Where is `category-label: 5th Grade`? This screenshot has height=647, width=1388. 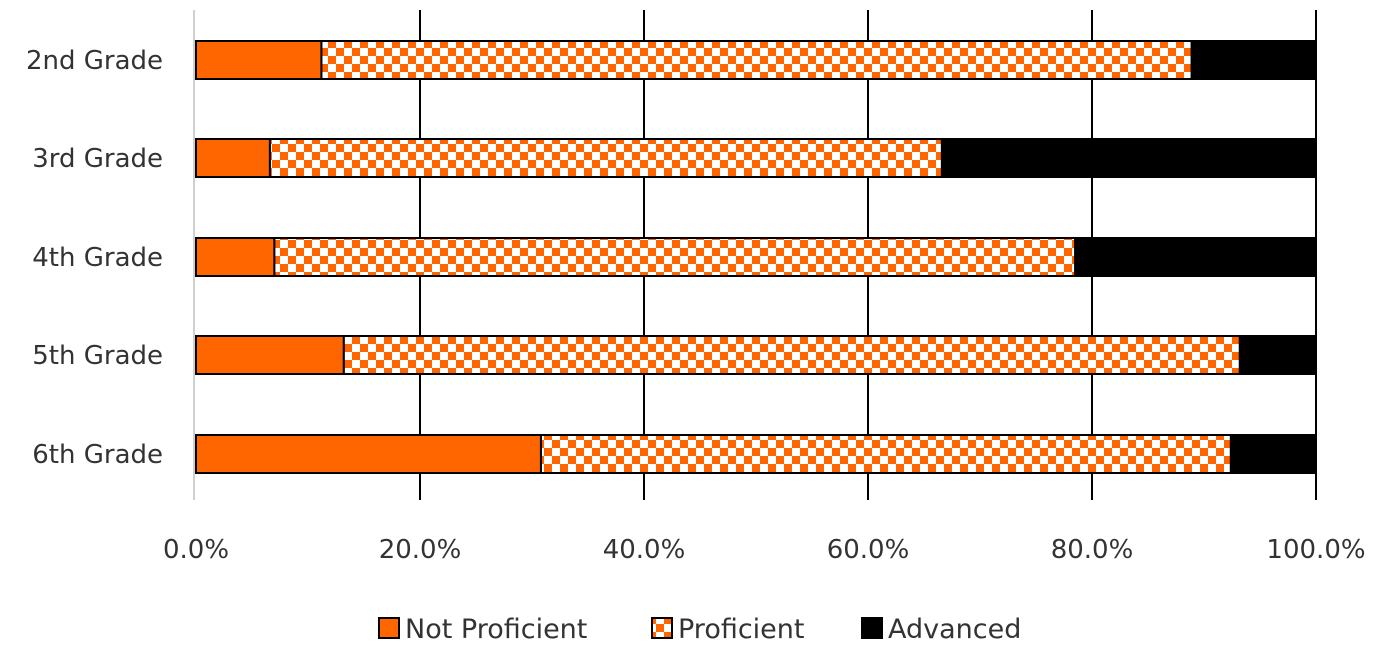
category-label: 5th Grade is located at coordinates (97, 356).